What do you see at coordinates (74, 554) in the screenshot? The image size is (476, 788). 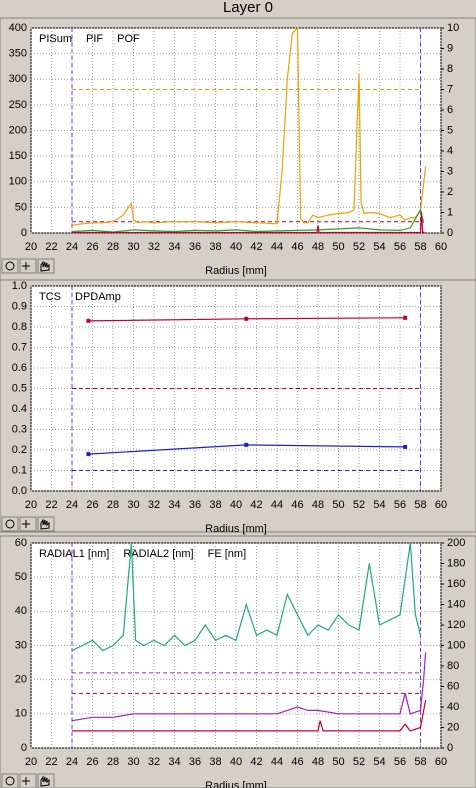 I see `legend-entry: RADIAL1 [nm]` at bounding box center [74, 554].